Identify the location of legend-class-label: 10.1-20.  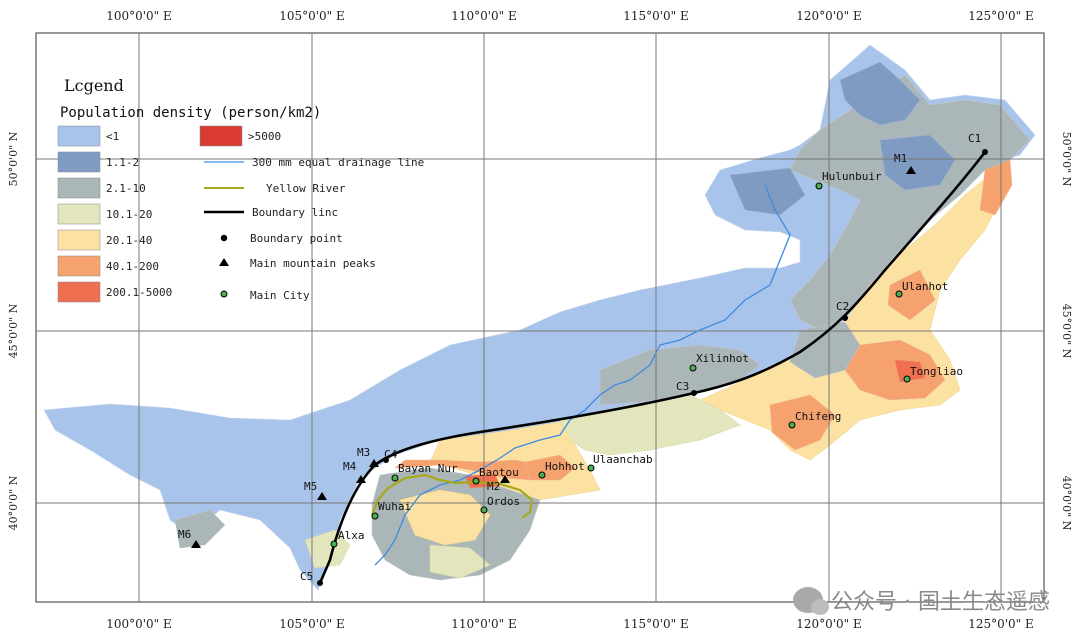
(129, 214).